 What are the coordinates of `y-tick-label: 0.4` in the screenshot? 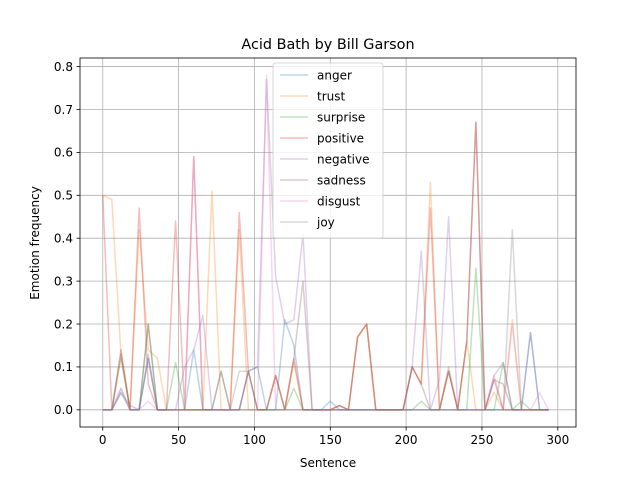 It's located at (63, 239).